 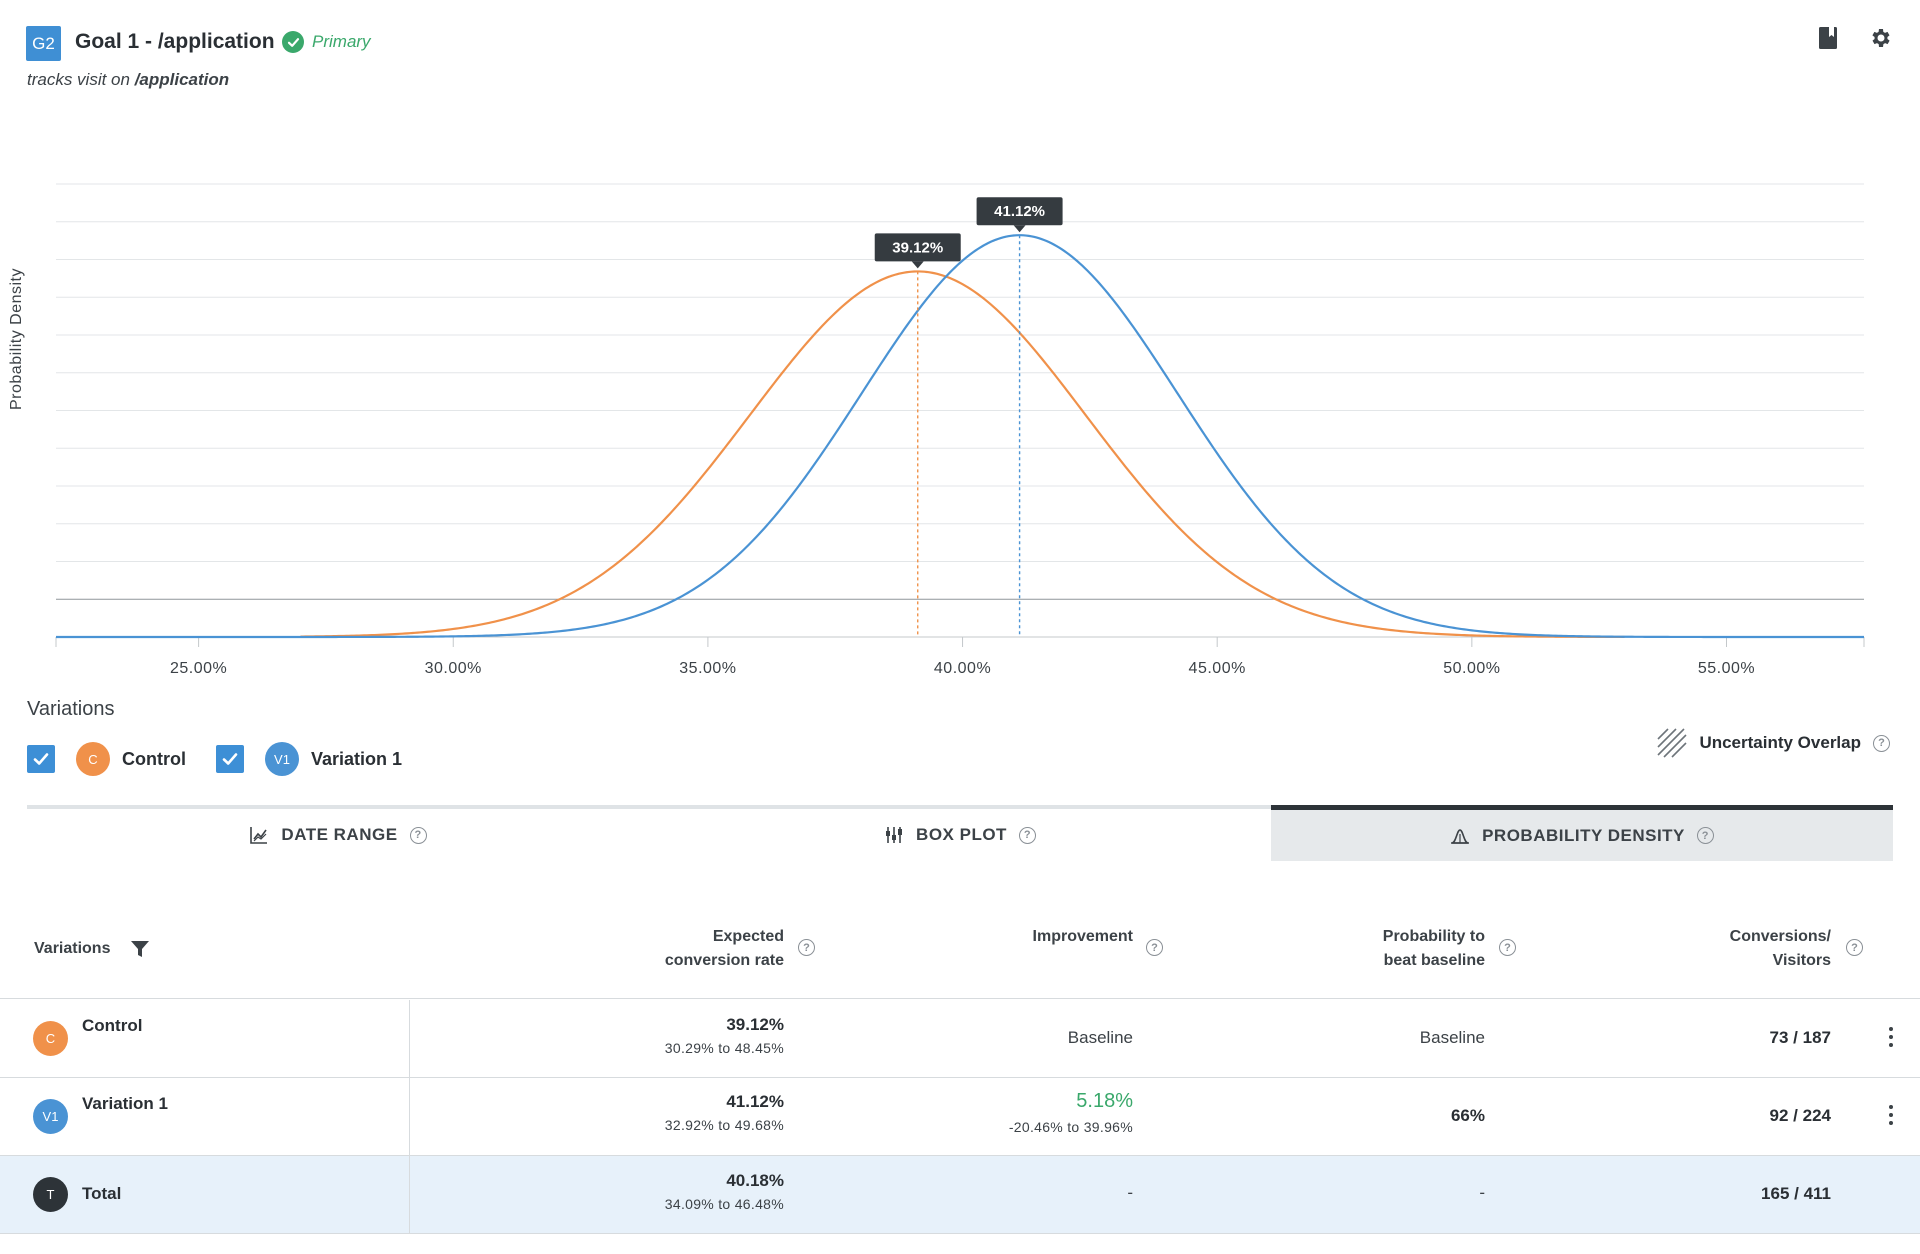 What do you see at coordinates (1433, 936) in the screenshot?
I see `probability-header-line1: Probability to` at bounding box center [1433, 936].